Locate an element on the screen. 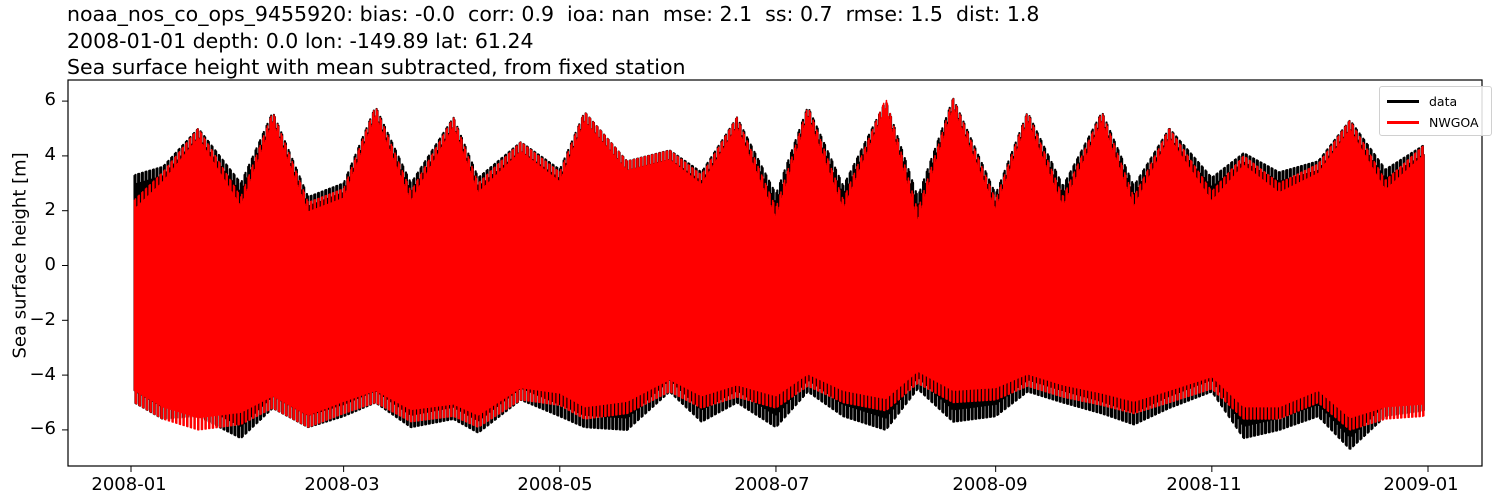  y-tick-label: −2 is located at coordinates (42, 319).